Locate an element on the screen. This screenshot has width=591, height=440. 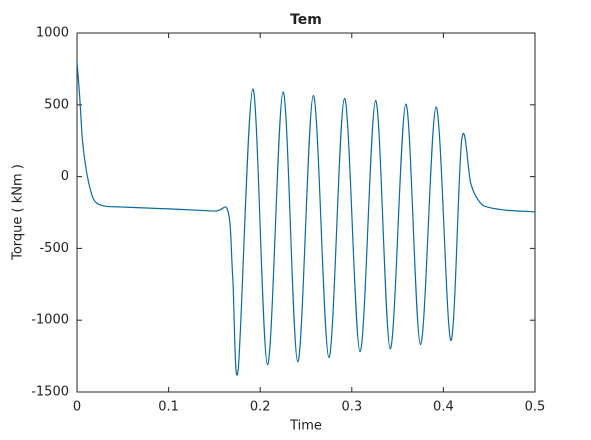
chart-title: Tem is located at coordinates (306, 20).